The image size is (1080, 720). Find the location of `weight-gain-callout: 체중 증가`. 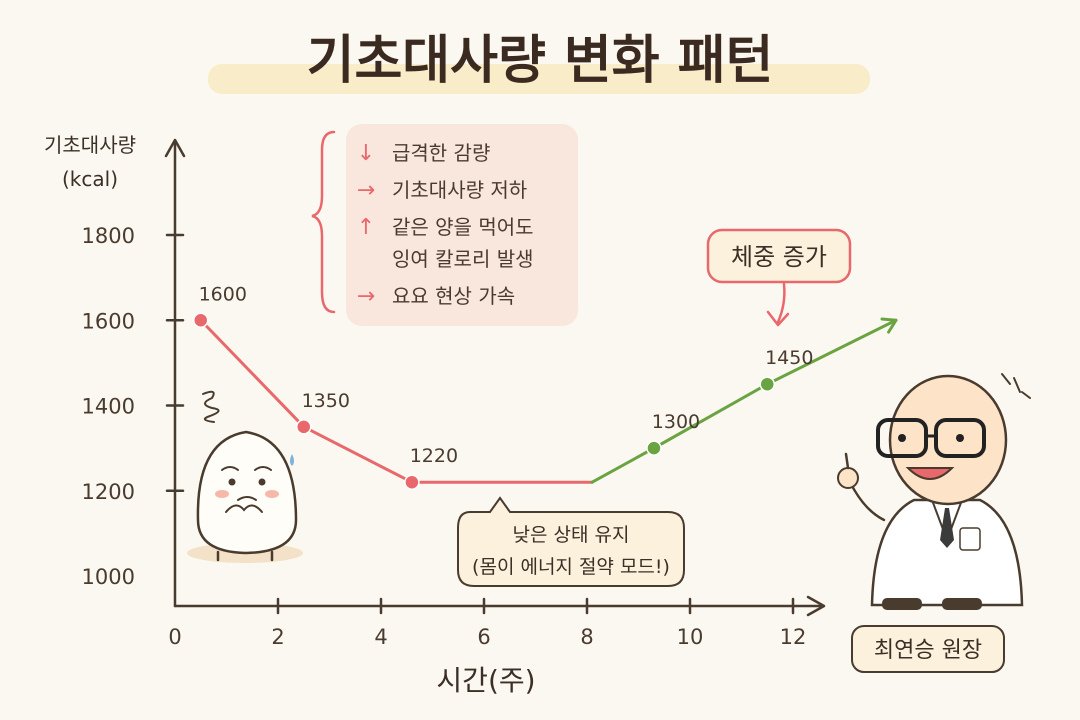

weight-gain-callout: 체중 증가 is located at coordinates (779, 277).